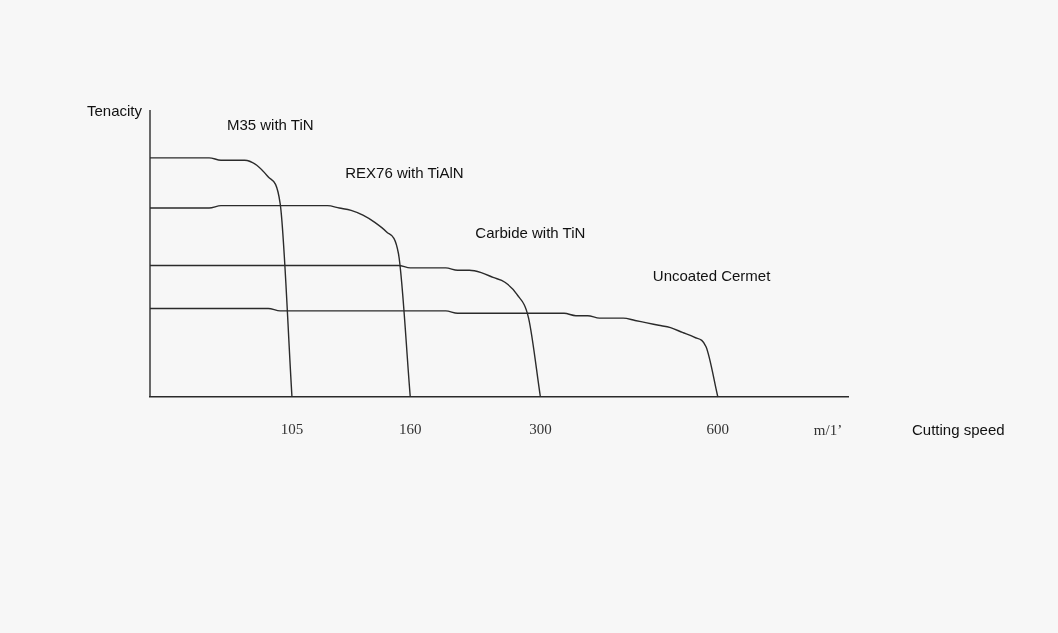 The width and height of the screenshot is (1058, 633). Describe the element at coordinates (114, 111) in the screenshot. I see `y-axis-title: Tenacity` at that location.